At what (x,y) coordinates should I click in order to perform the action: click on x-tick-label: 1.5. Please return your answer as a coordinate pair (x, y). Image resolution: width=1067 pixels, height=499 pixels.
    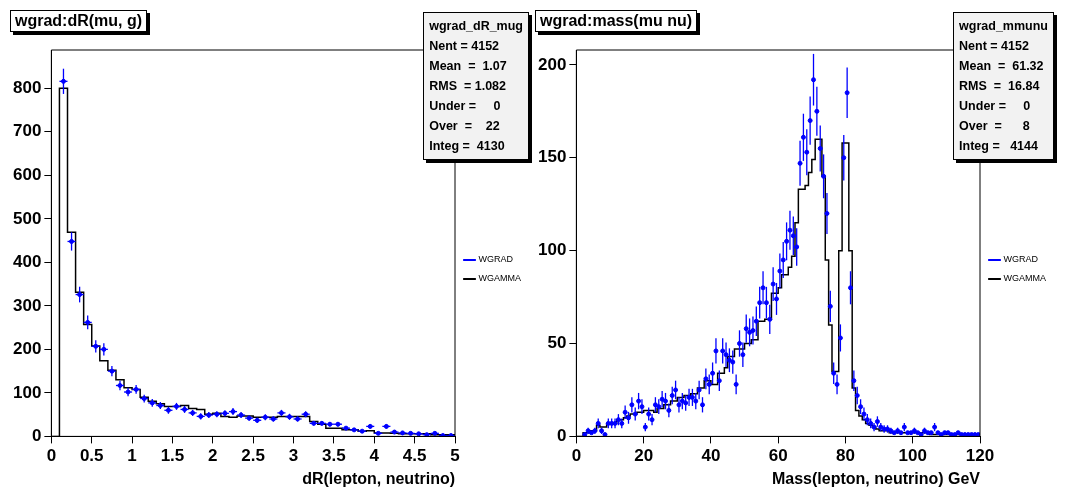
    Looking at the image, I should click on (172, 456).